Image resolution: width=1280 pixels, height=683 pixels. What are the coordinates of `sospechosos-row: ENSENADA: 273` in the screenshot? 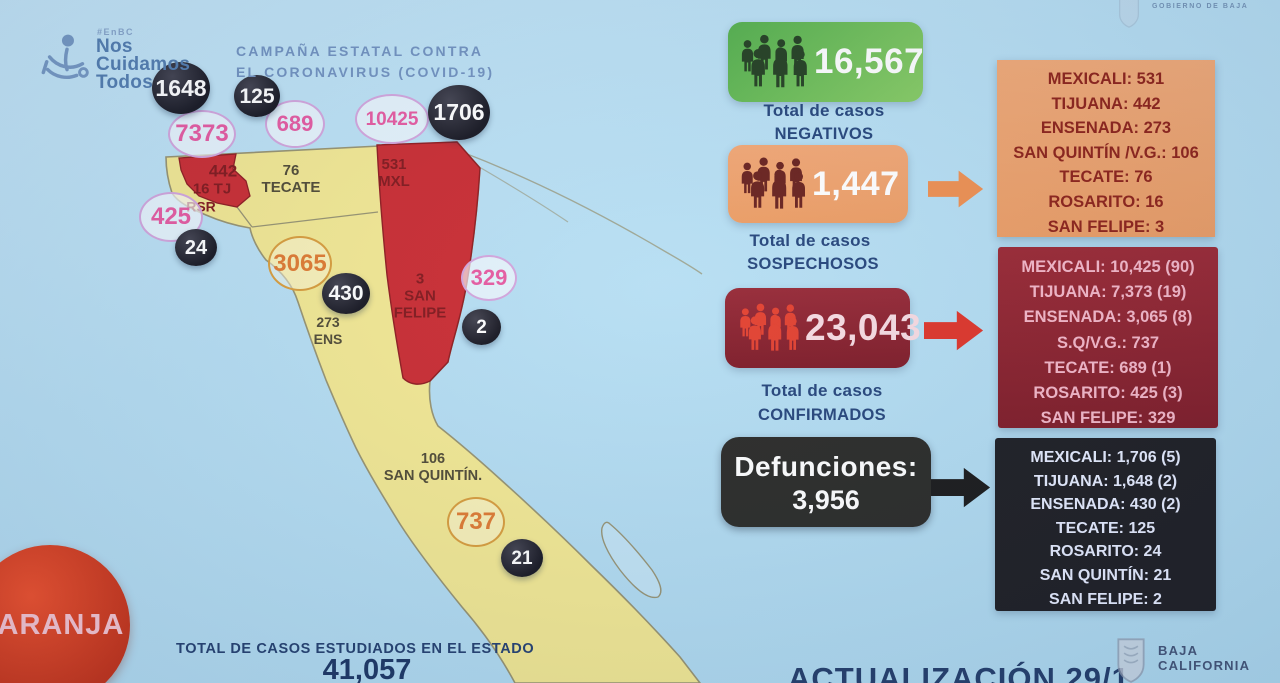 It's located at (1106, 128).